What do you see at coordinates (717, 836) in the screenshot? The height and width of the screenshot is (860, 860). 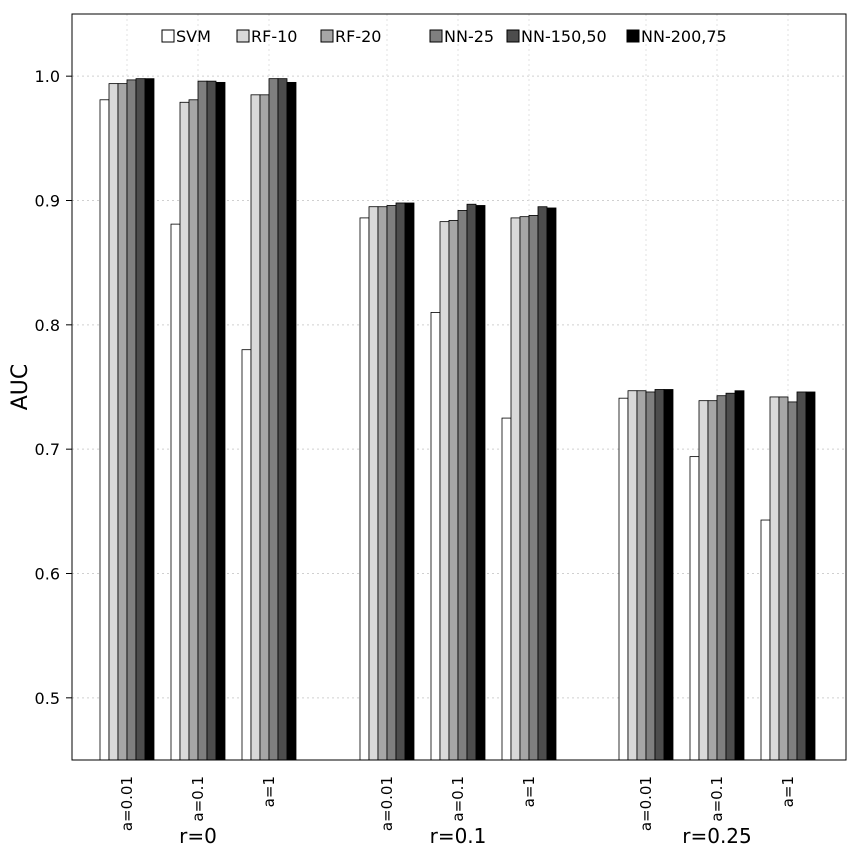 I see `group-label: r=0.25` at bounding box center [717, 836].